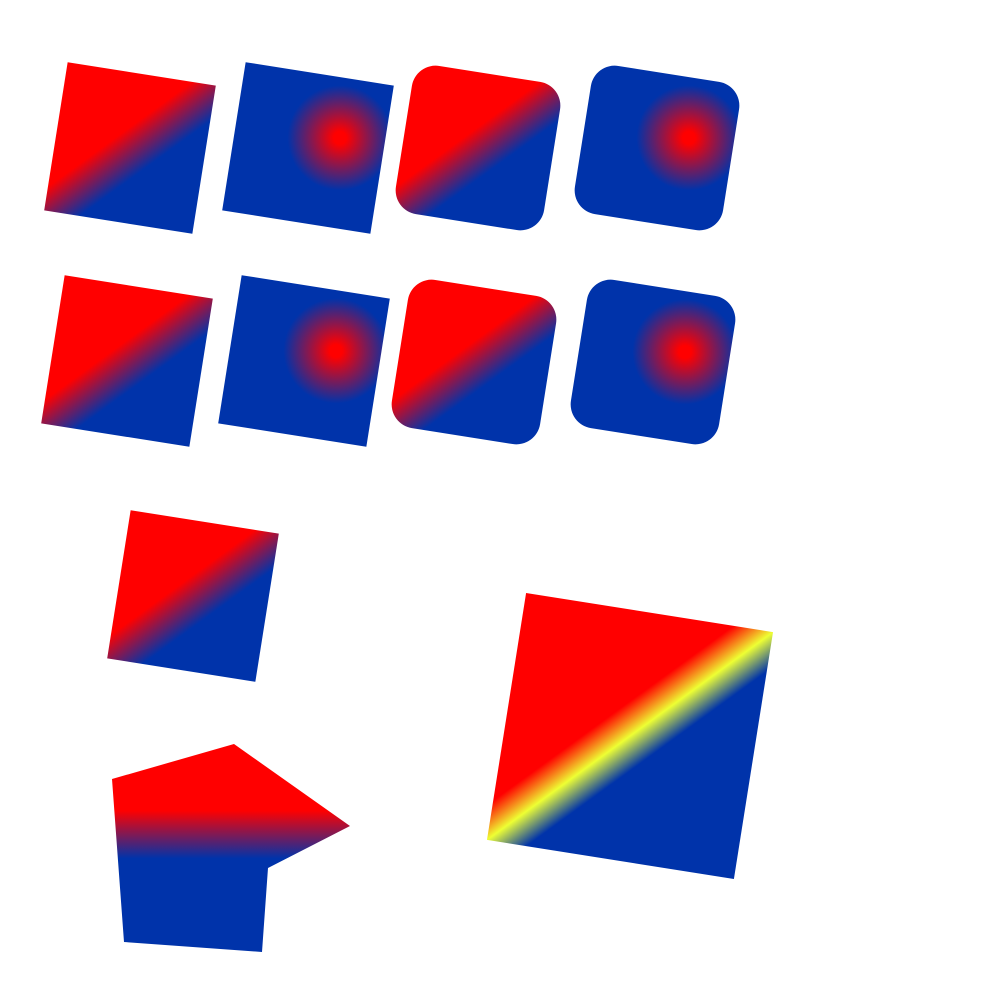 This screenshot has width=1000, height=1000. Describe the element at coordinates (653, 362) in the screenshot. I see `row2-rounded-square-radial` at that location.